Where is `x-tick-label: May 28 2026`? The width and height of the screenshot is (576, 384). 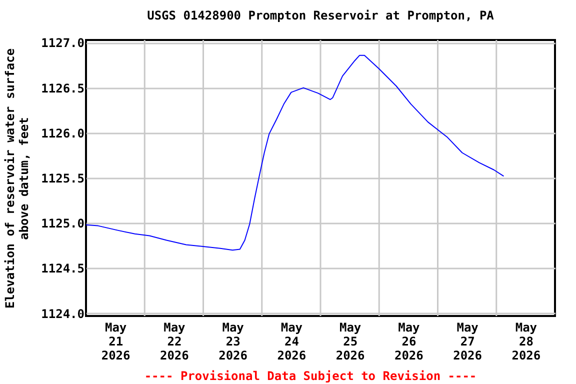
x-tick-label: May 28 2026 is located at coordinates (526, 341).